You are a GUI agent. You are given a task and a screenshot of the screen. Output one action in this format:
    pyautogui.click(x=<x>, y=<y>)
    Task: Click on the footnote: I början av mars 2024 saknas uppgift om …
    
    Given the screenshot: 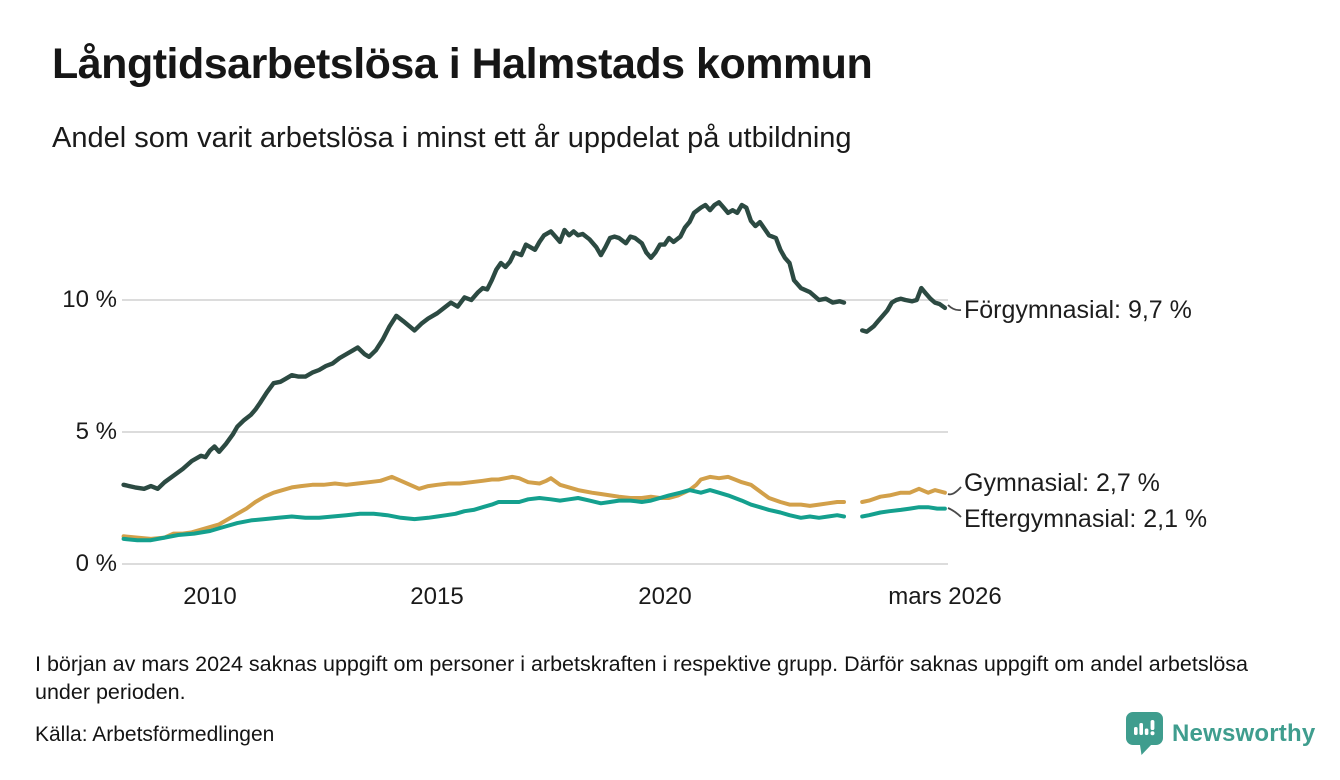 What is the action you would take?
    pyautogui.click(x=642, y=678)
    